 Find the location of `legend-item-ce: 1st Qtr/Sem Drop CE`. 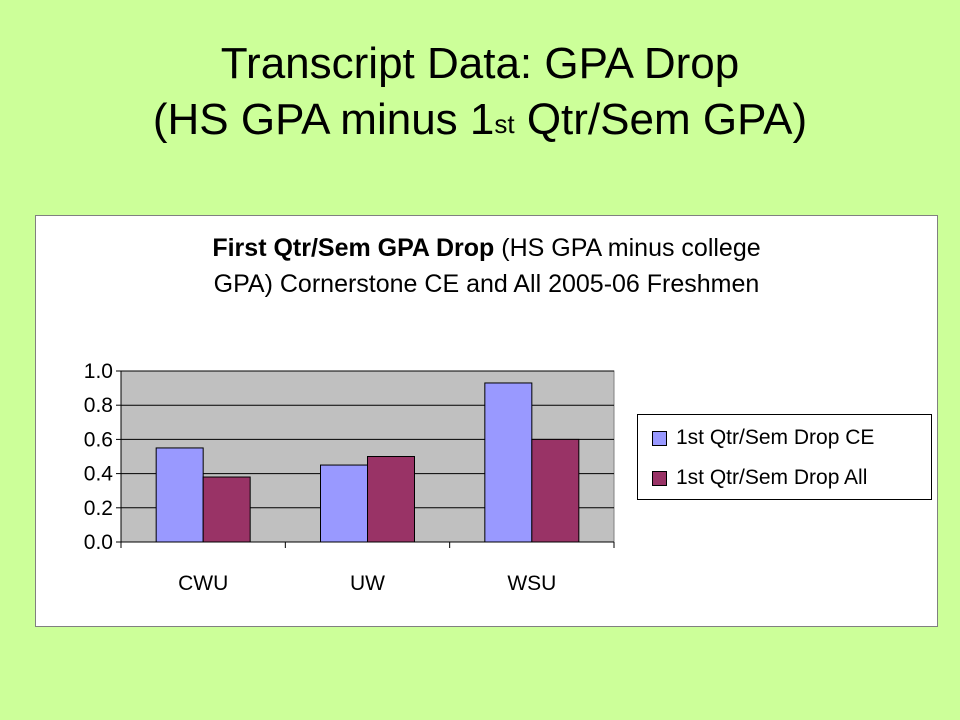

legend-item-ce: 1st Qtr/Sem Drop CE is located at coordinates (763, 438).